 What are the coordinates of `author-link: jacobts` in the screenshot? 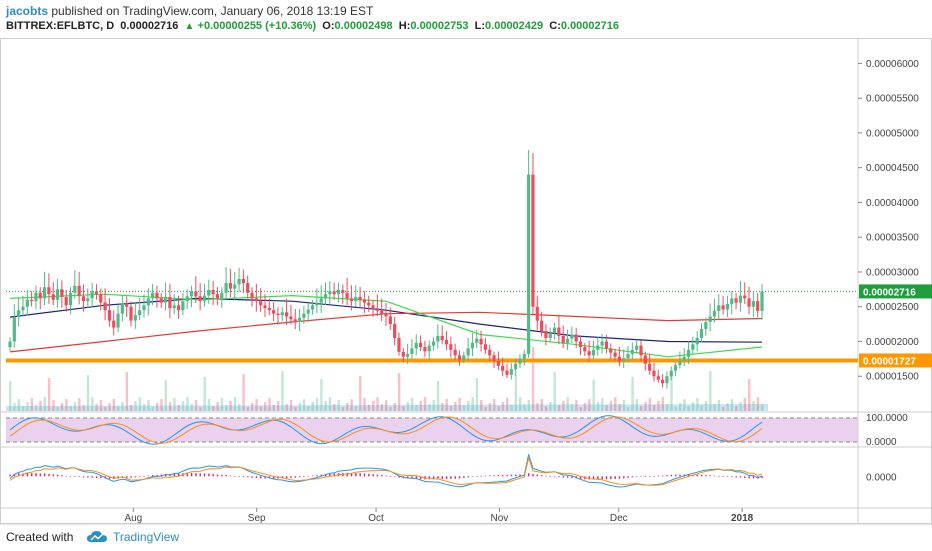 It's located at (27, 11).